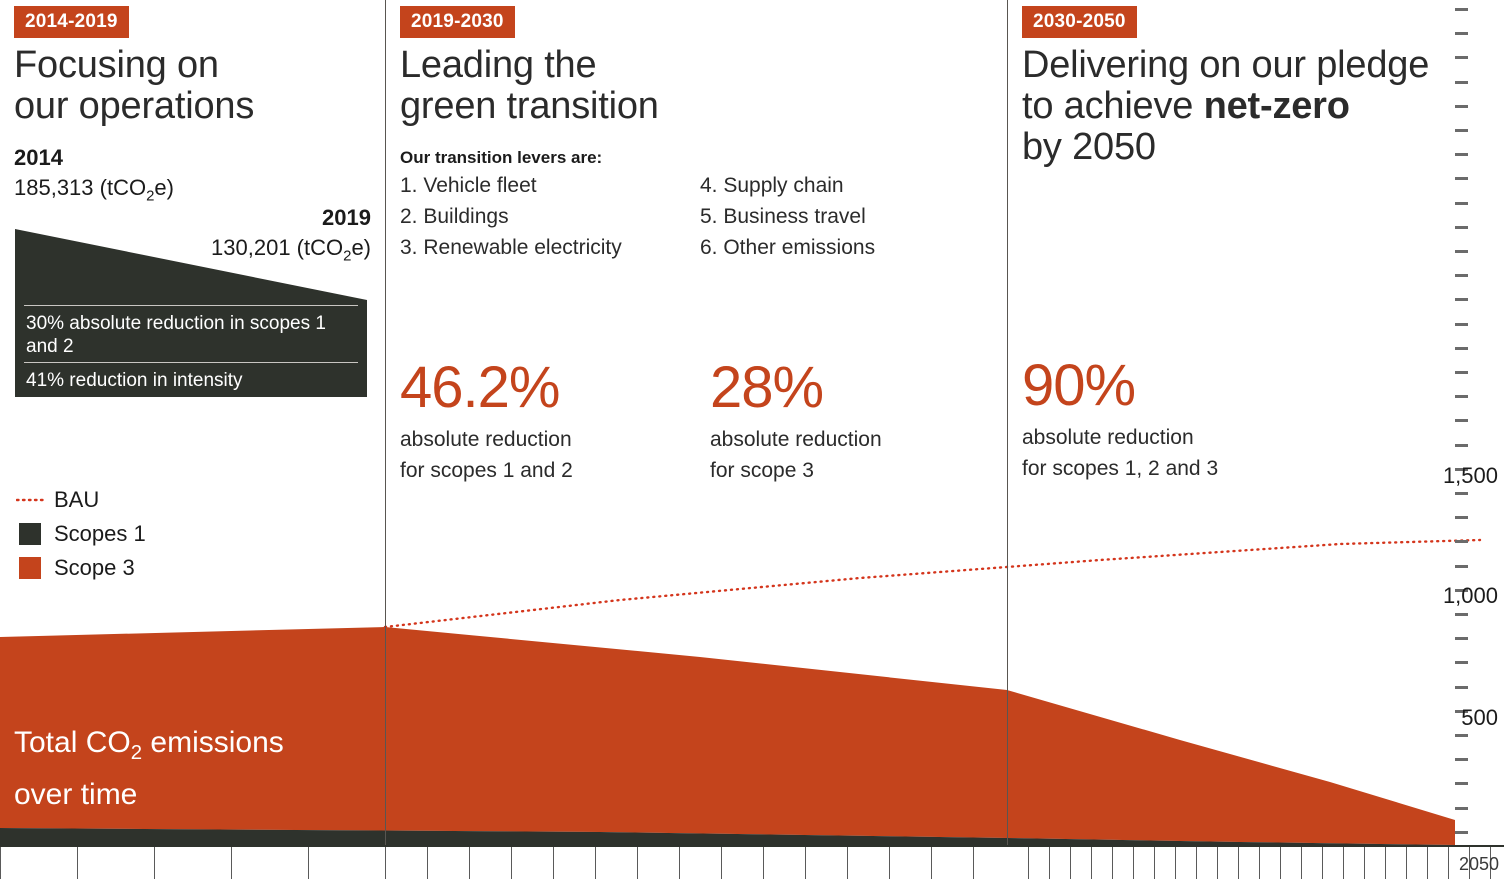 This screenshot has height=882, width=1504. What do you see at coordinates (783, 216) in the screenshot?
I see `lever-item: 5. Business travel` at bounding box center [783, 216].